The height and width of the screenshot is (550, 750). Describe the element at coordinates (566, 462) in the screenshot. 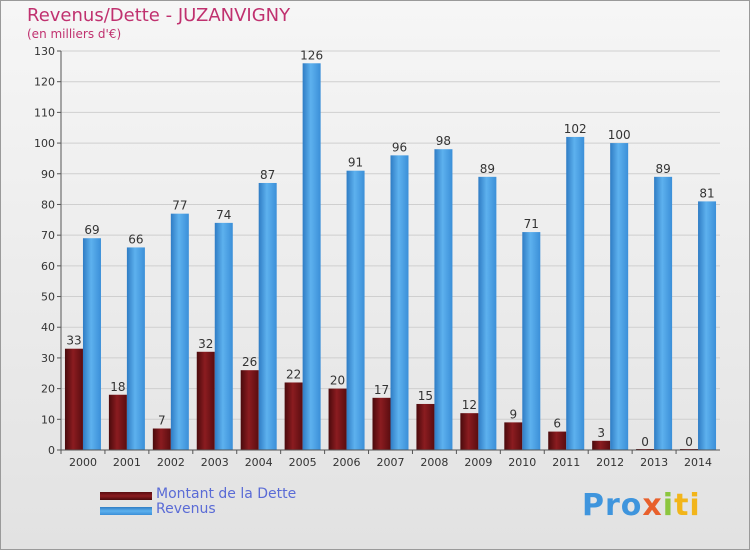

I see `x-tick-label: 2011` at that location.